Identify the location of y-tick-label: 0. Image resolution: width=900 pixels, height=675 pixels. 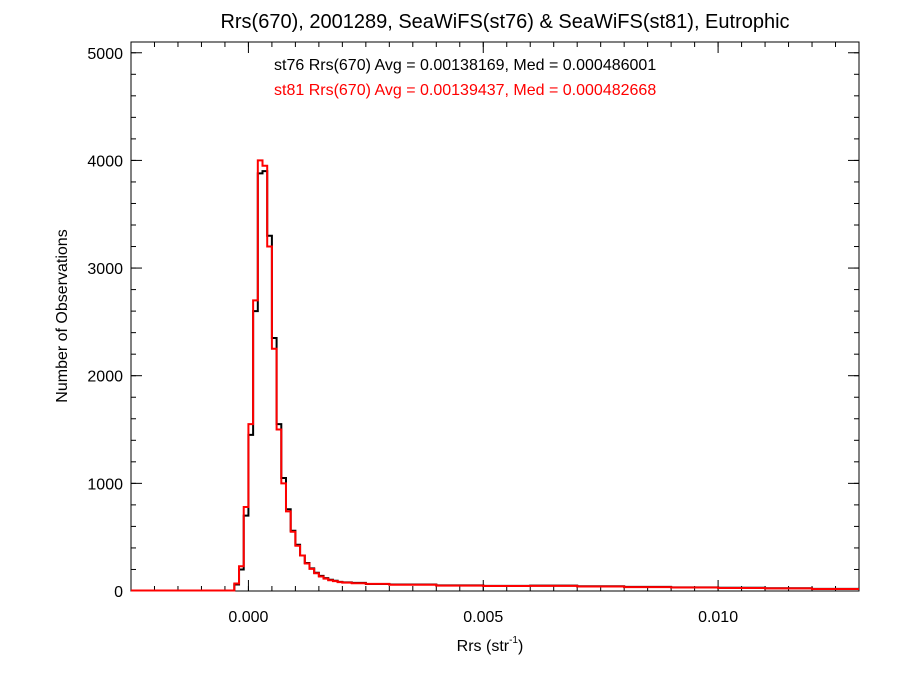
(118, 592).